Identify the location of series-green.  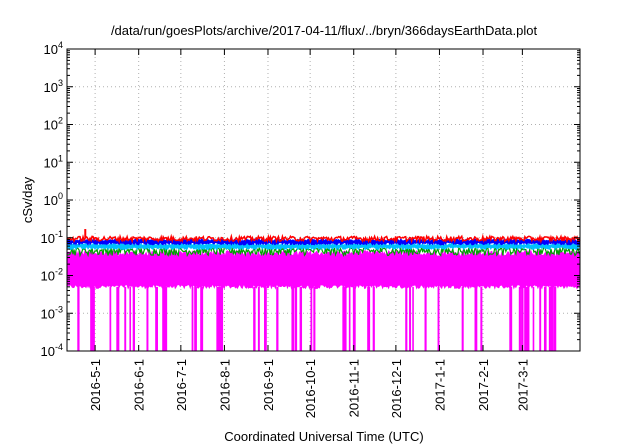
(323, 251).